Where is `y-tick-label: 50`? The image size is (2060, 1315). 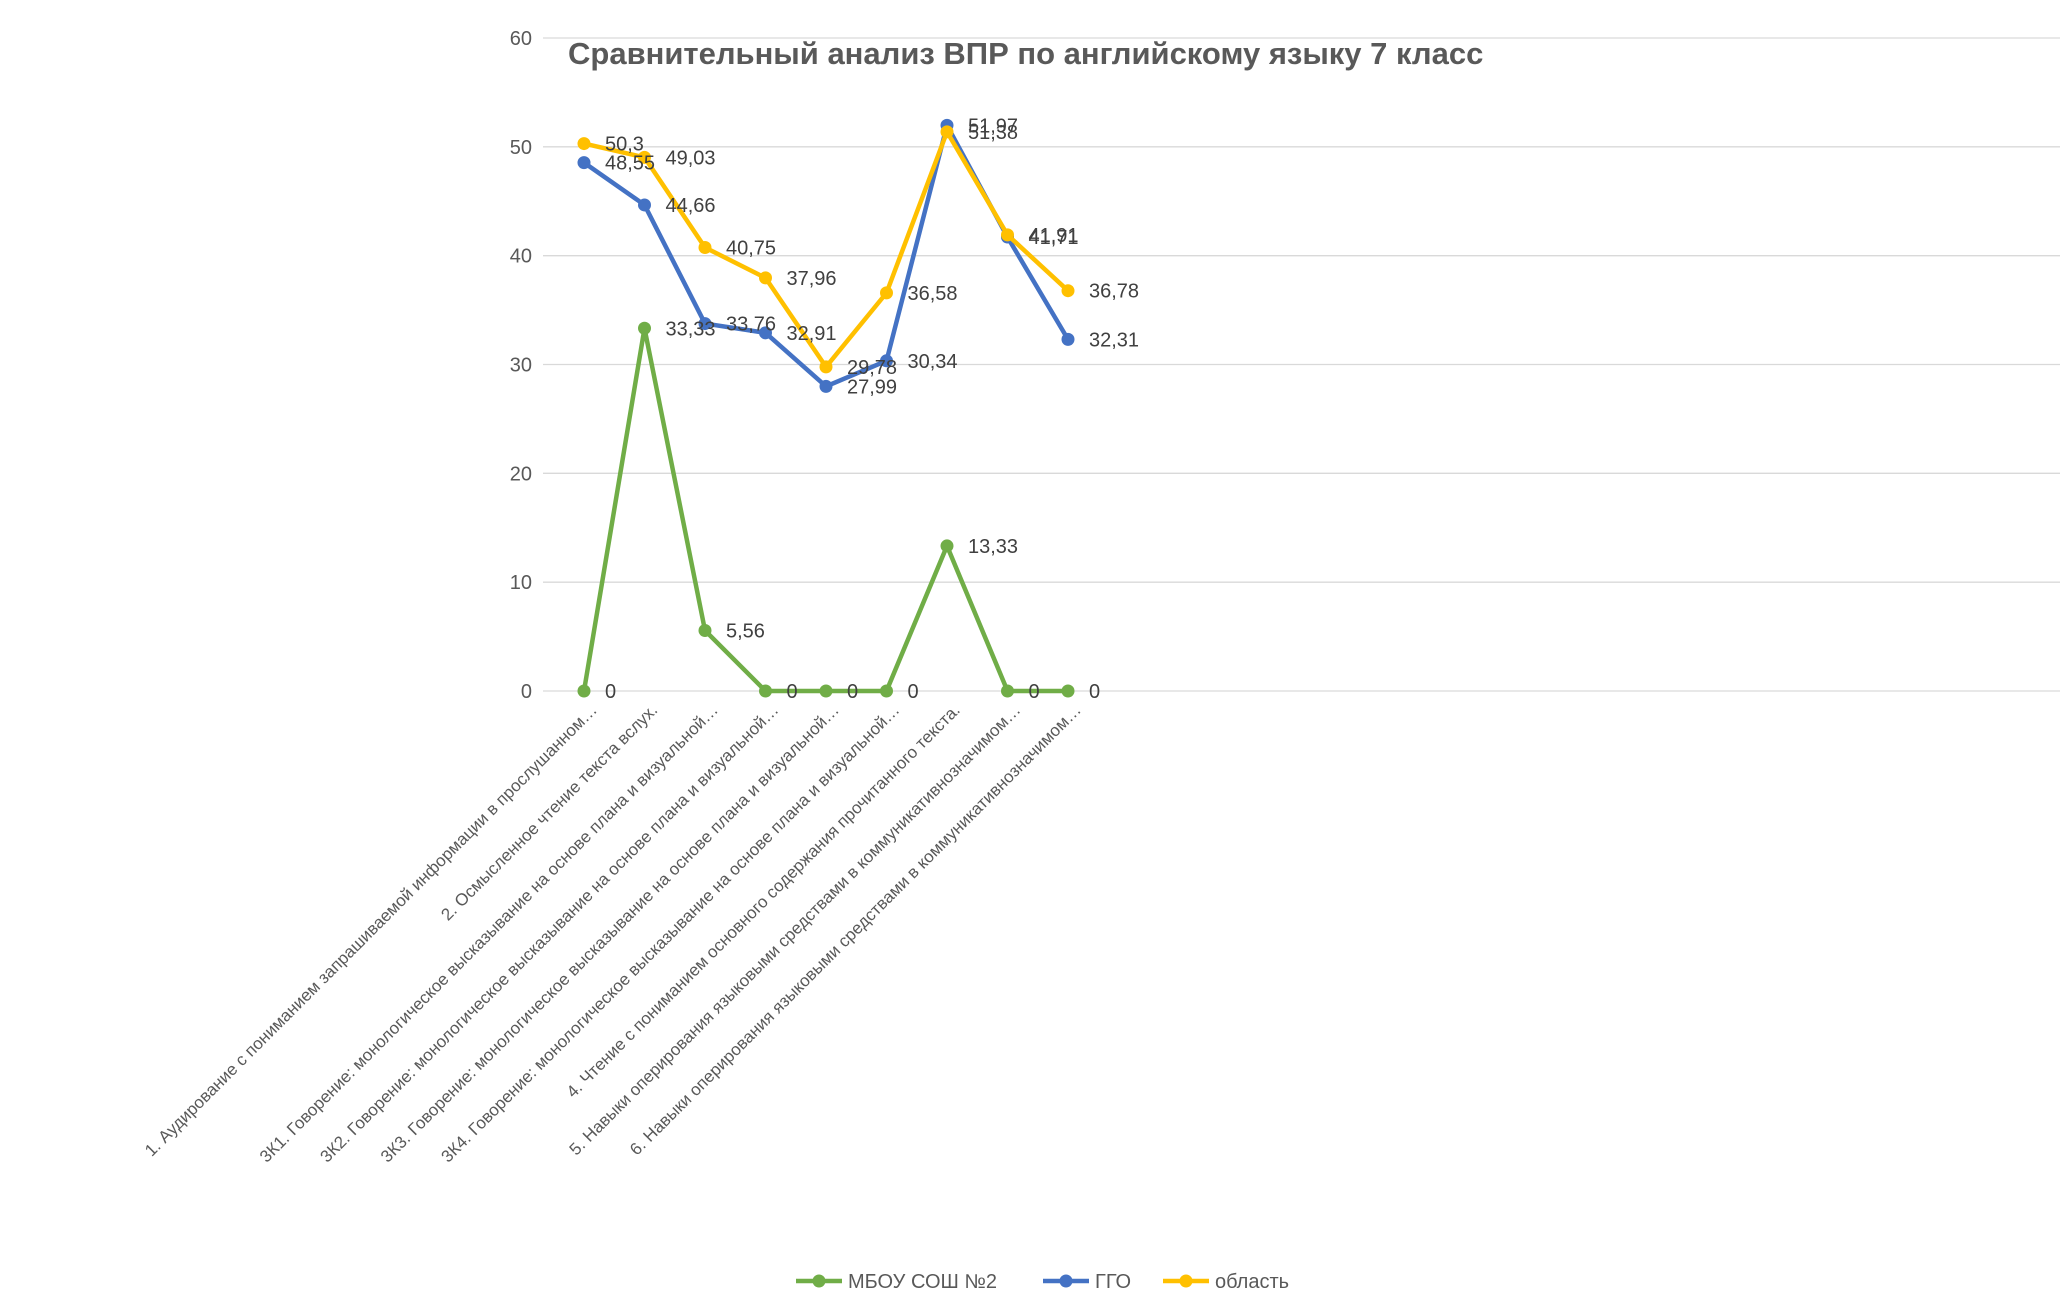 y-tick-label: 50 is located at coordinates (521, 148).